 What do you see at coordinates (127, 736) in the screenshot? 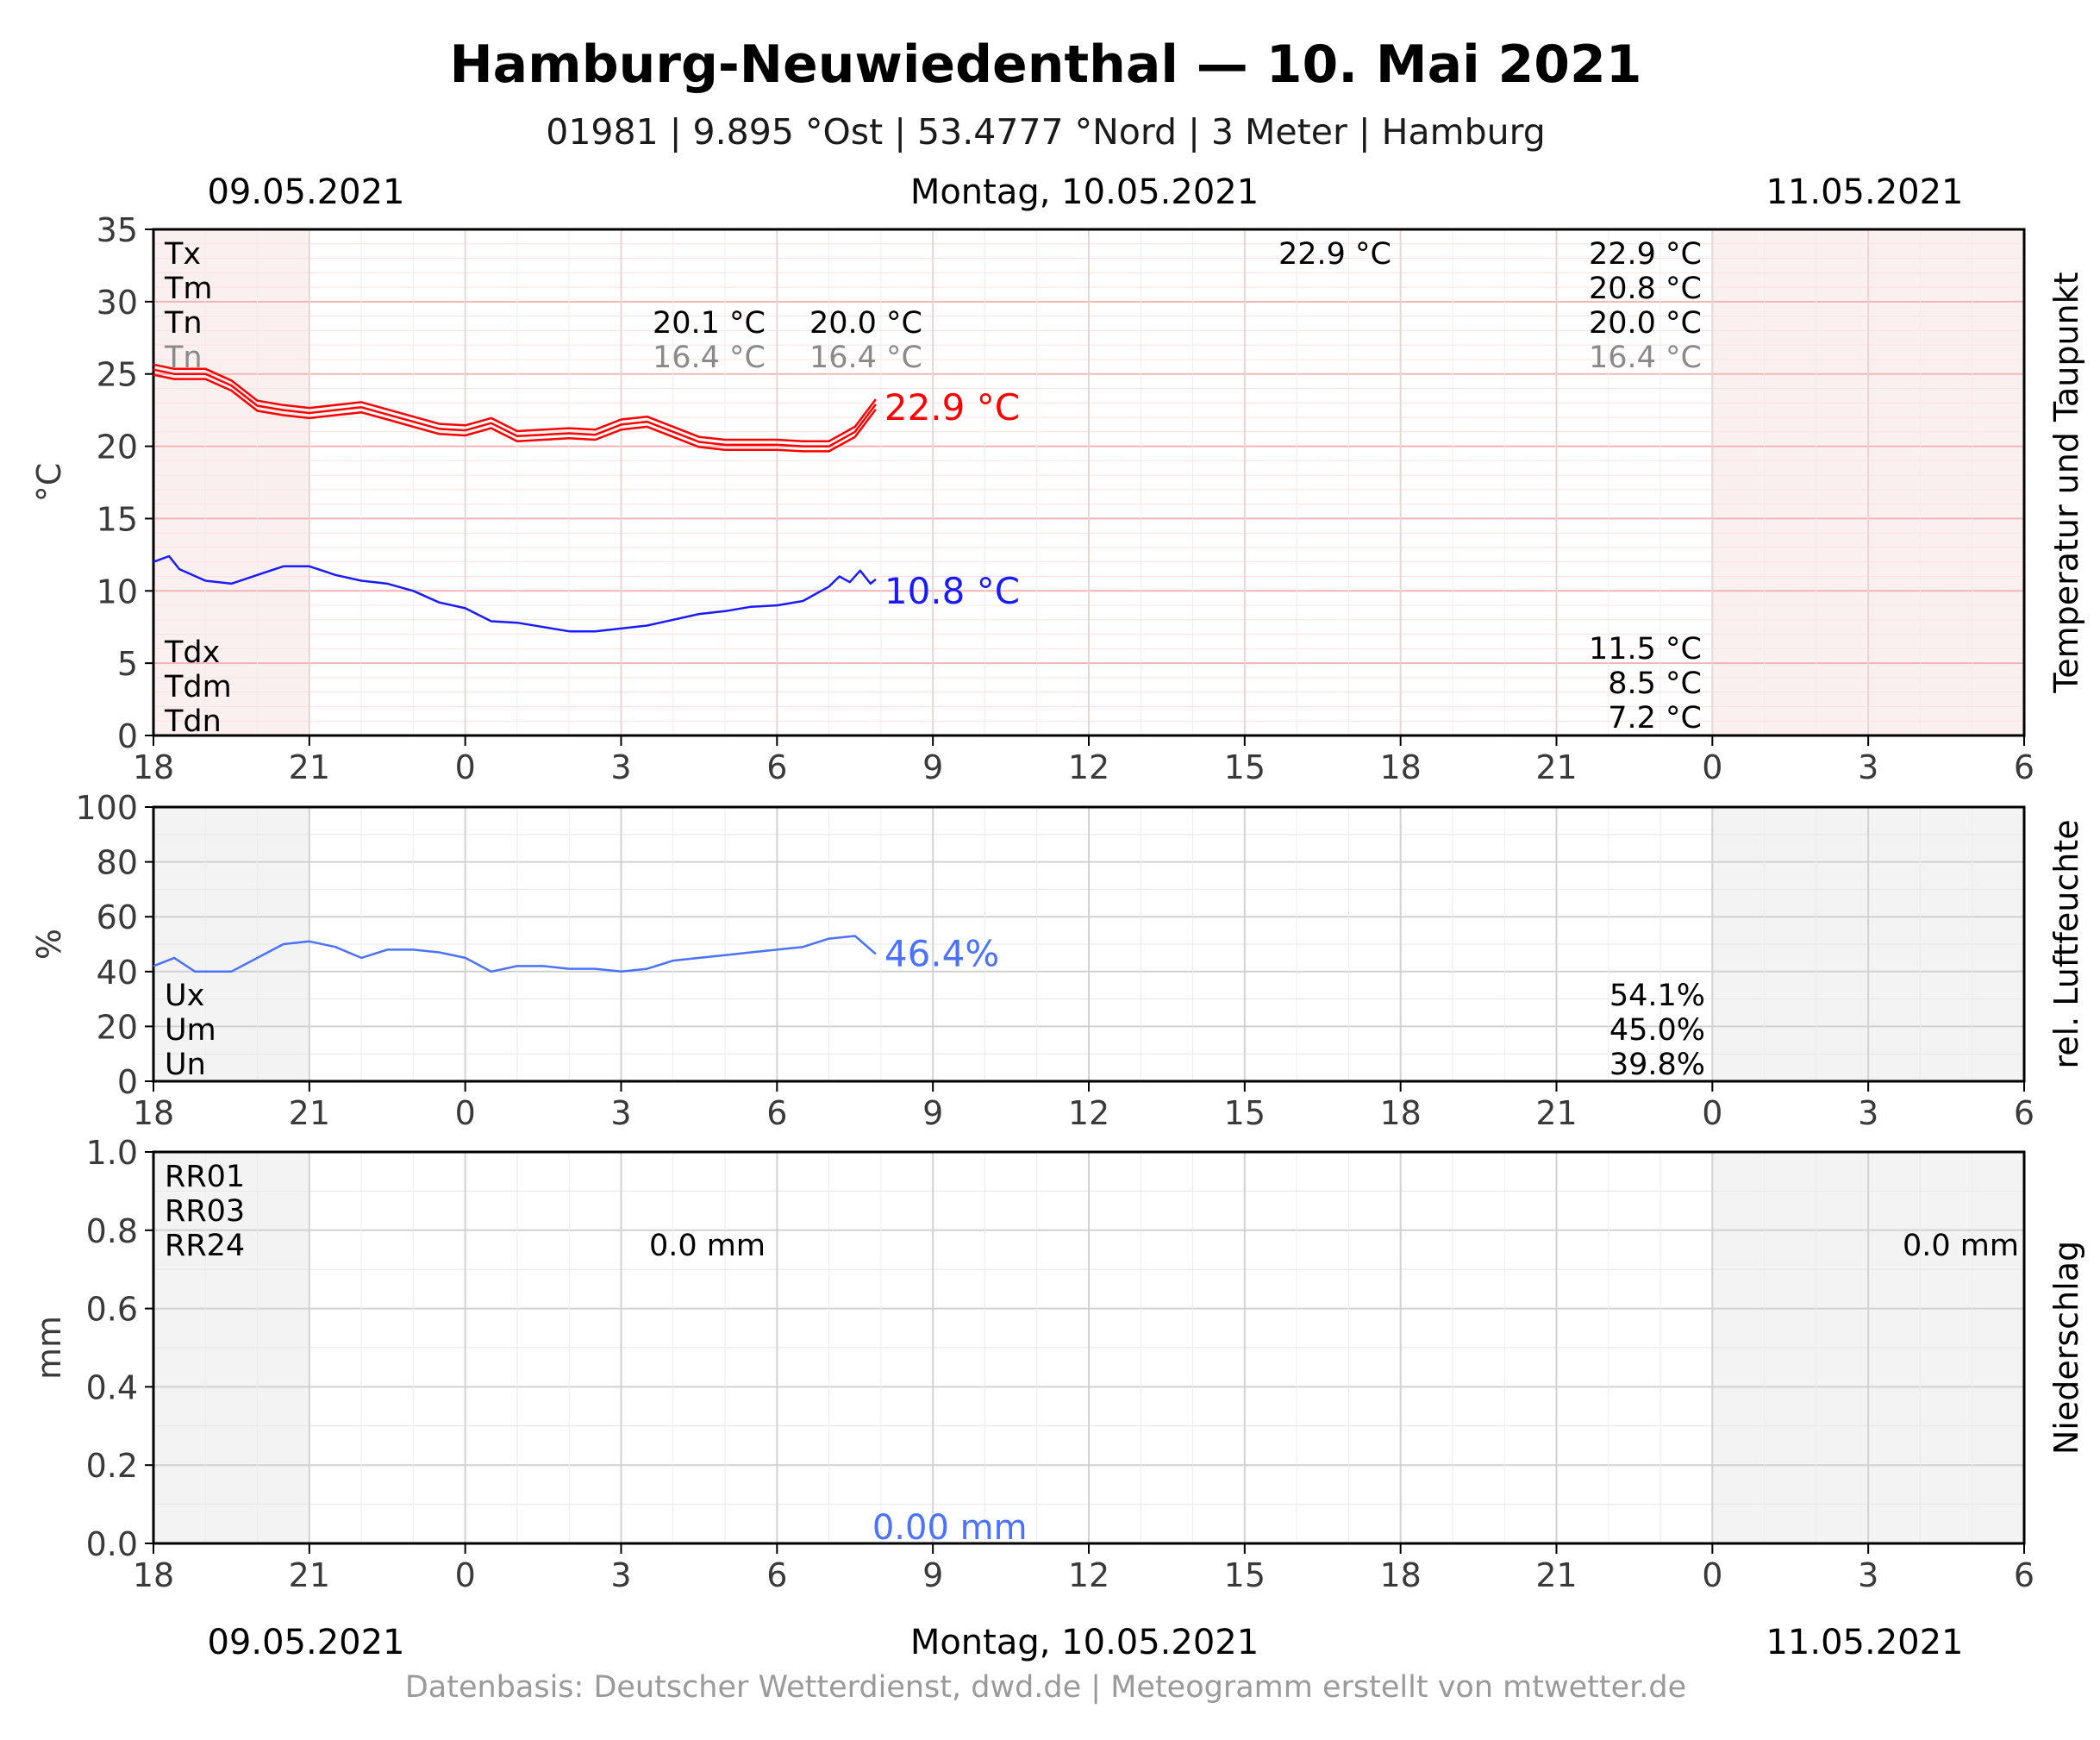
I see `y-tick-label: 0` at bounding box center [127, 736].